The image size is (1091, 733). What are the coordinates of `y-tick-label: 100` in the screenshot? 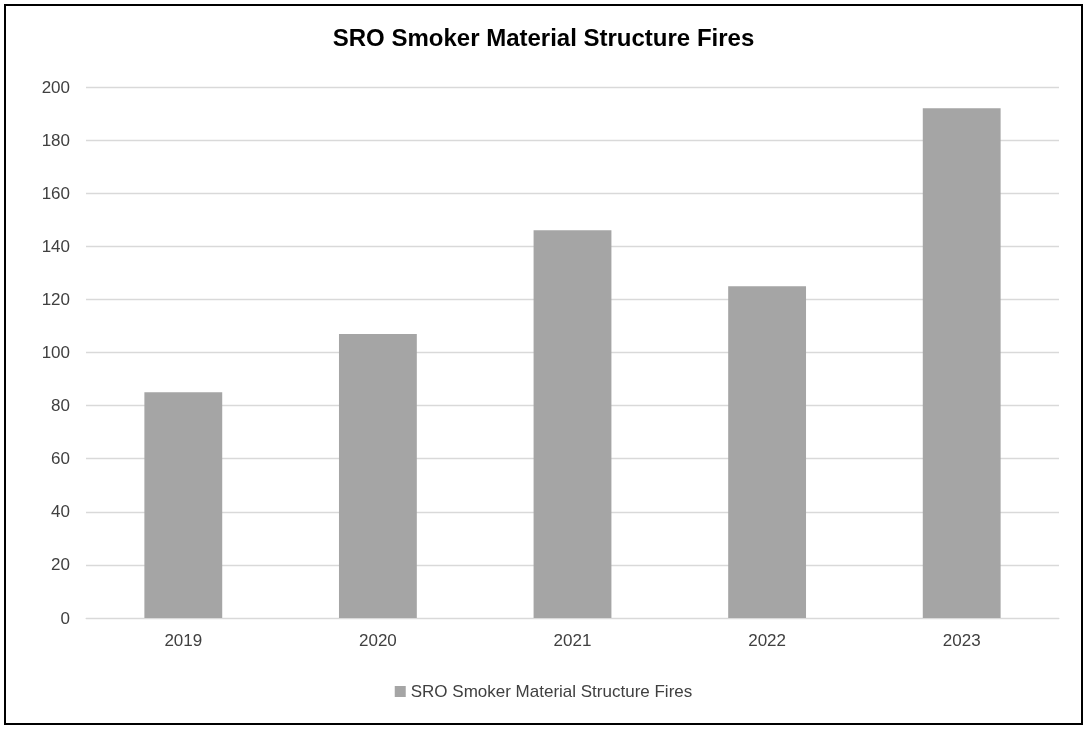 It's located at (55, 352).